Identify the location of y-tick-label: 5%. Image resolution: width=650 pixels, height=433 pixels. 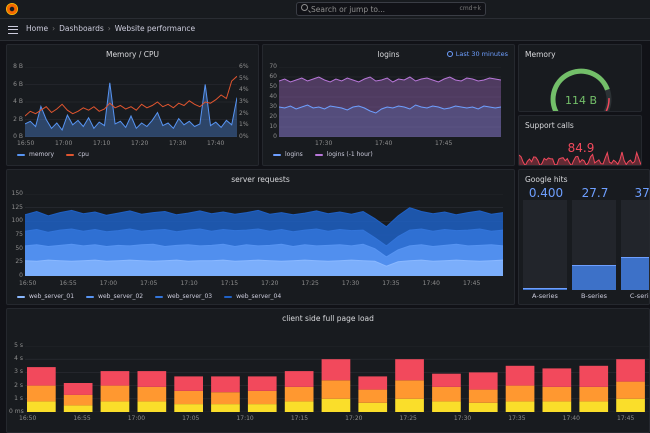
(244, 78).